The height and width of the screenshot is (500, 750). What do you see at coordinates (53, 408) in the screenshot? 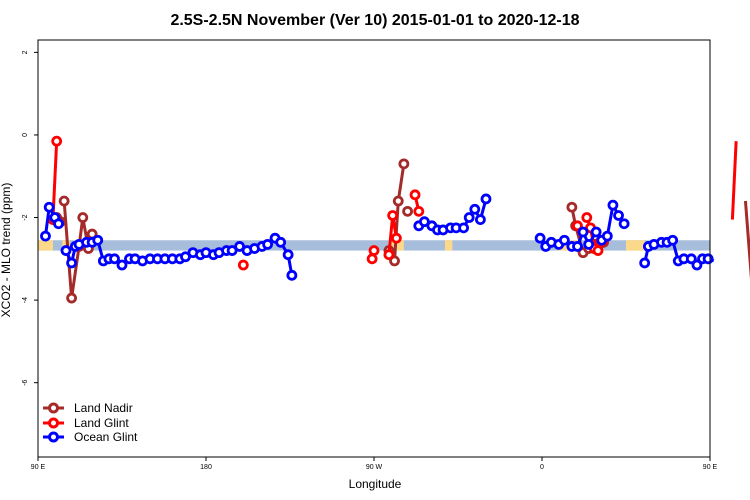
I see `legend-marker-land-nadir` at bounding box center [53, 408].